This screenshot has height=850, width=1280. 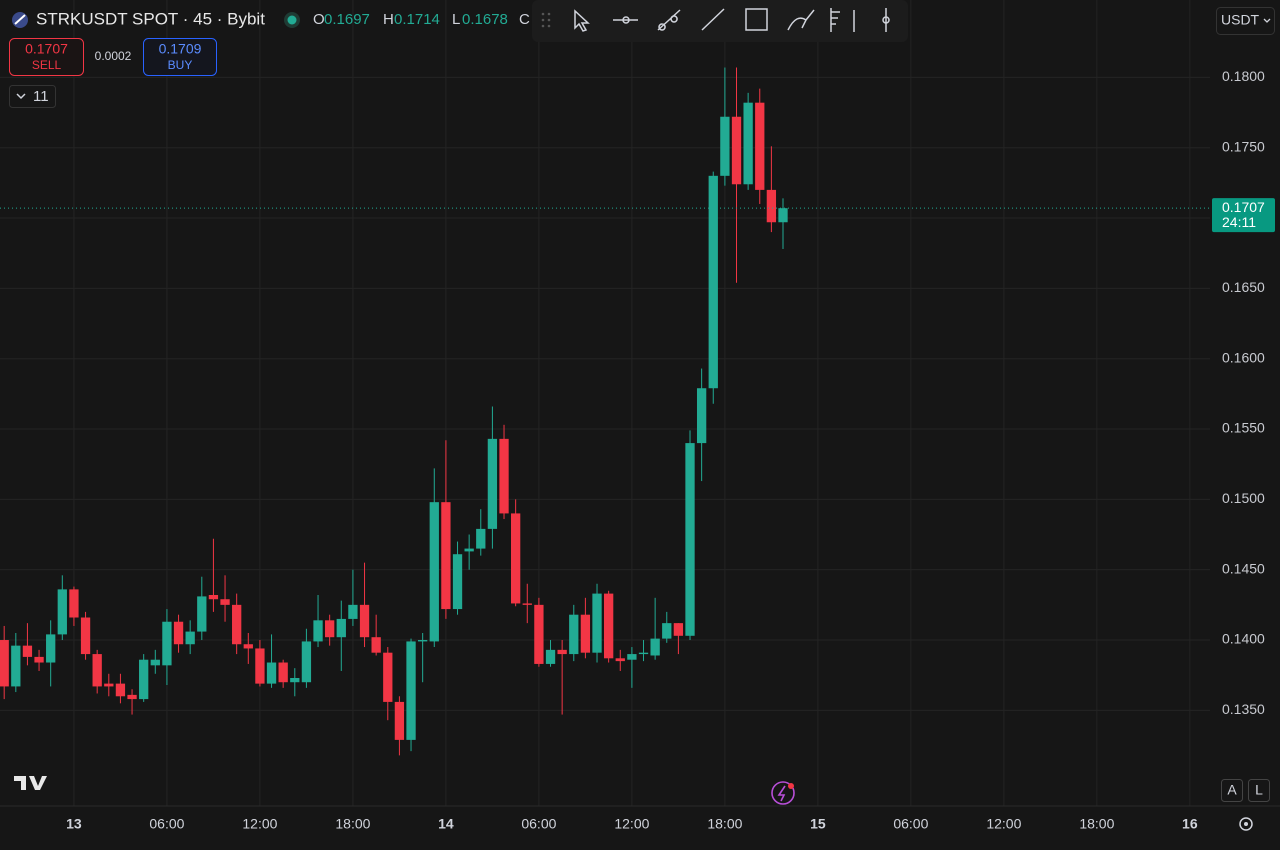 I want to click on ohlc-value: 0.1714, so click(x=417, y=19).